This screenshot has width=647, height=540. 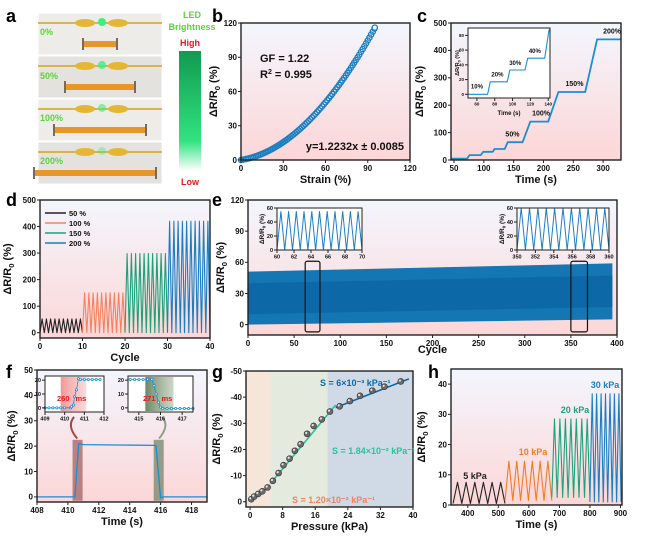 I want to click on x-tick-label: 408, so click(x=37, y=510).